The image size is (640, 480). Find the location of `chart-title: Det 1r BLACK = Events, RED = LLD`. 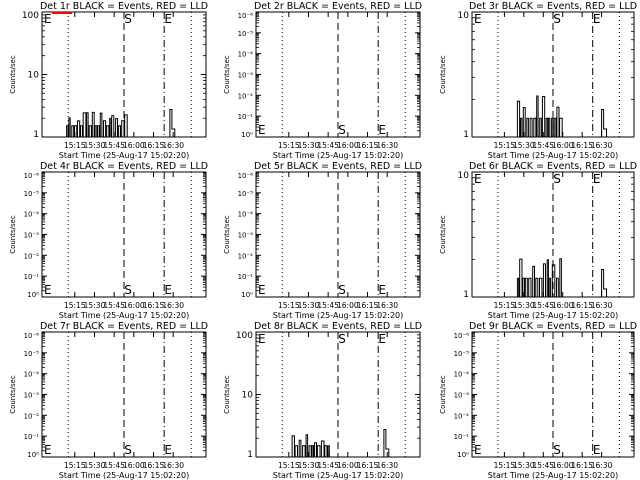

chart-title: Det 1r BLACK = Events, RED = LLD is located at coordinates (124, 6).